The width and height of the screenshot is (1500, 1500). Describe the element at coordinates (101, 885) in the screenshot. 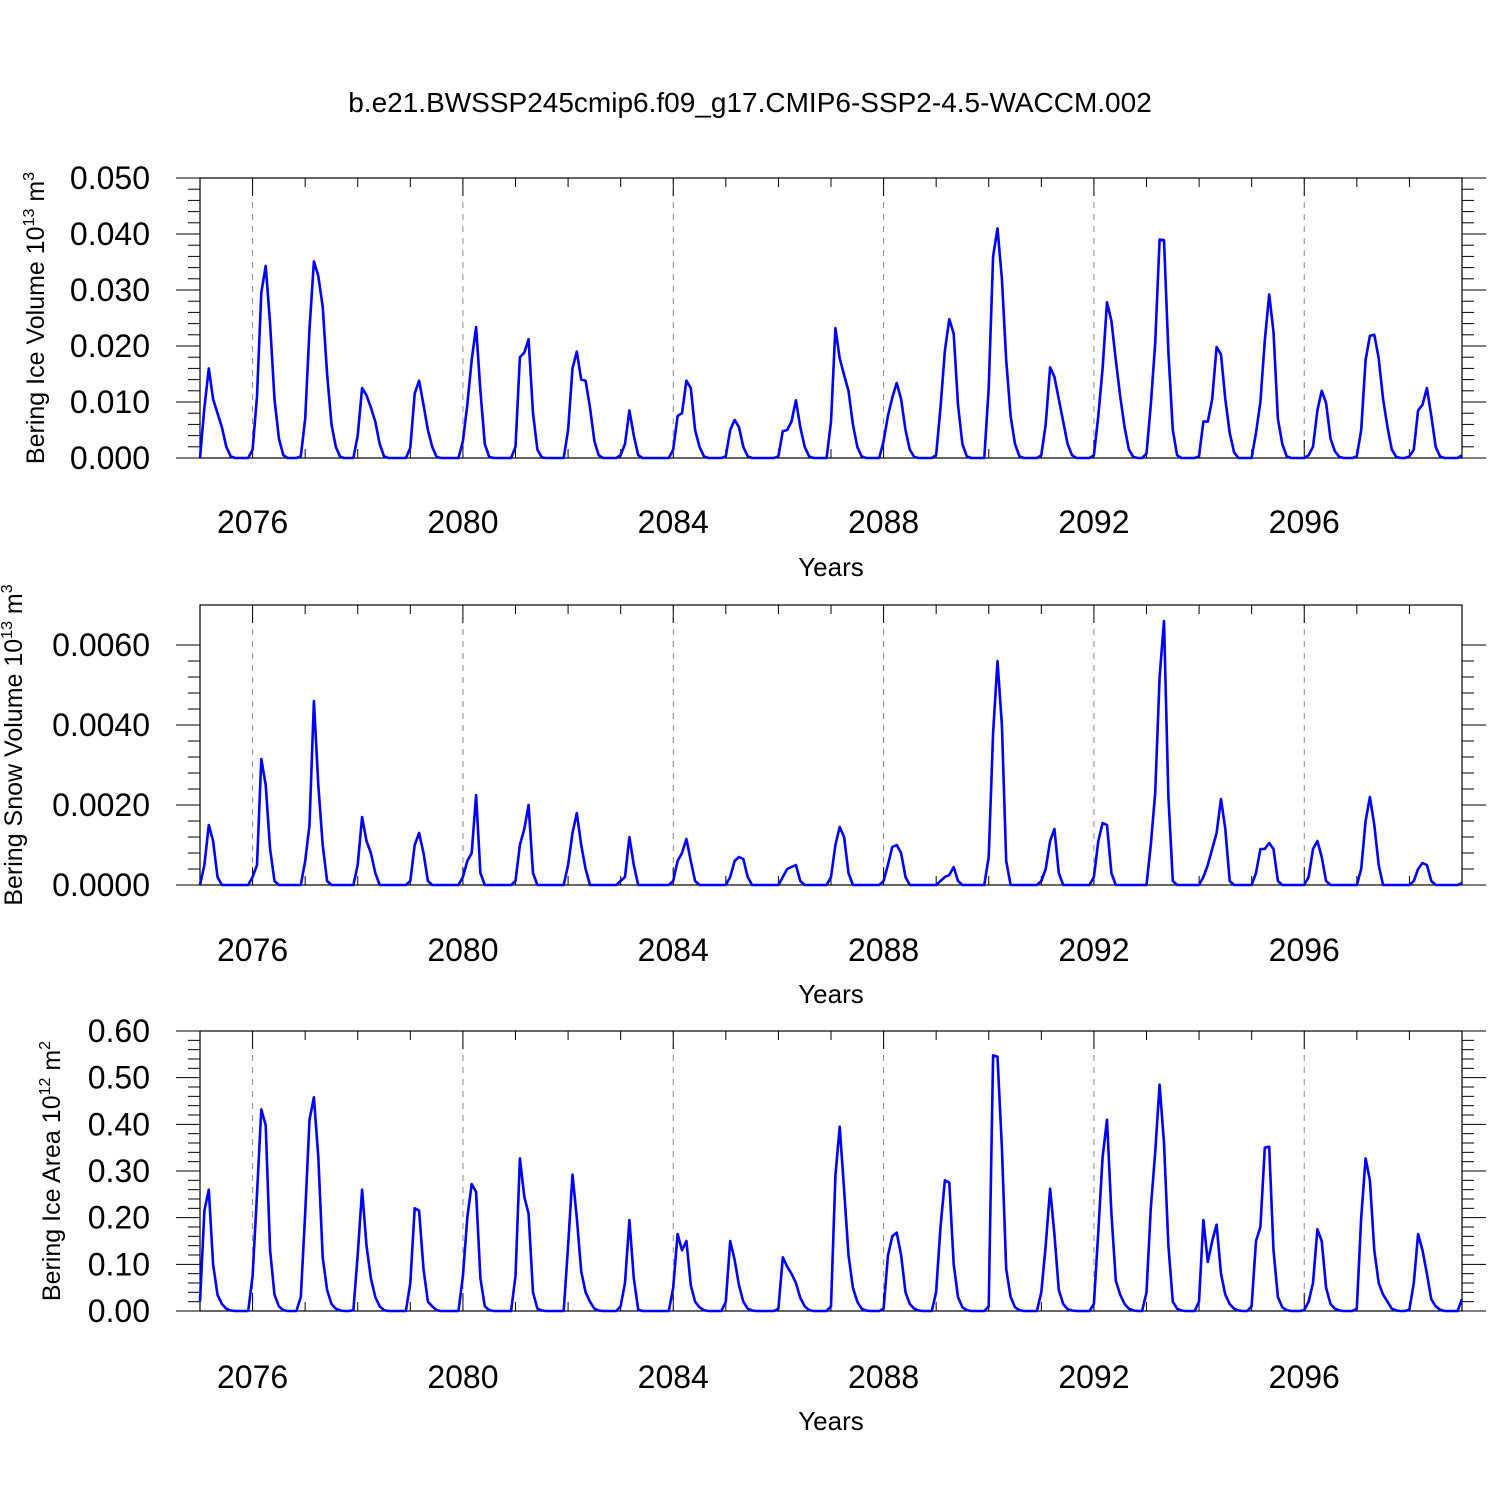

I see `y-tick-label: 0.0000` at that location.